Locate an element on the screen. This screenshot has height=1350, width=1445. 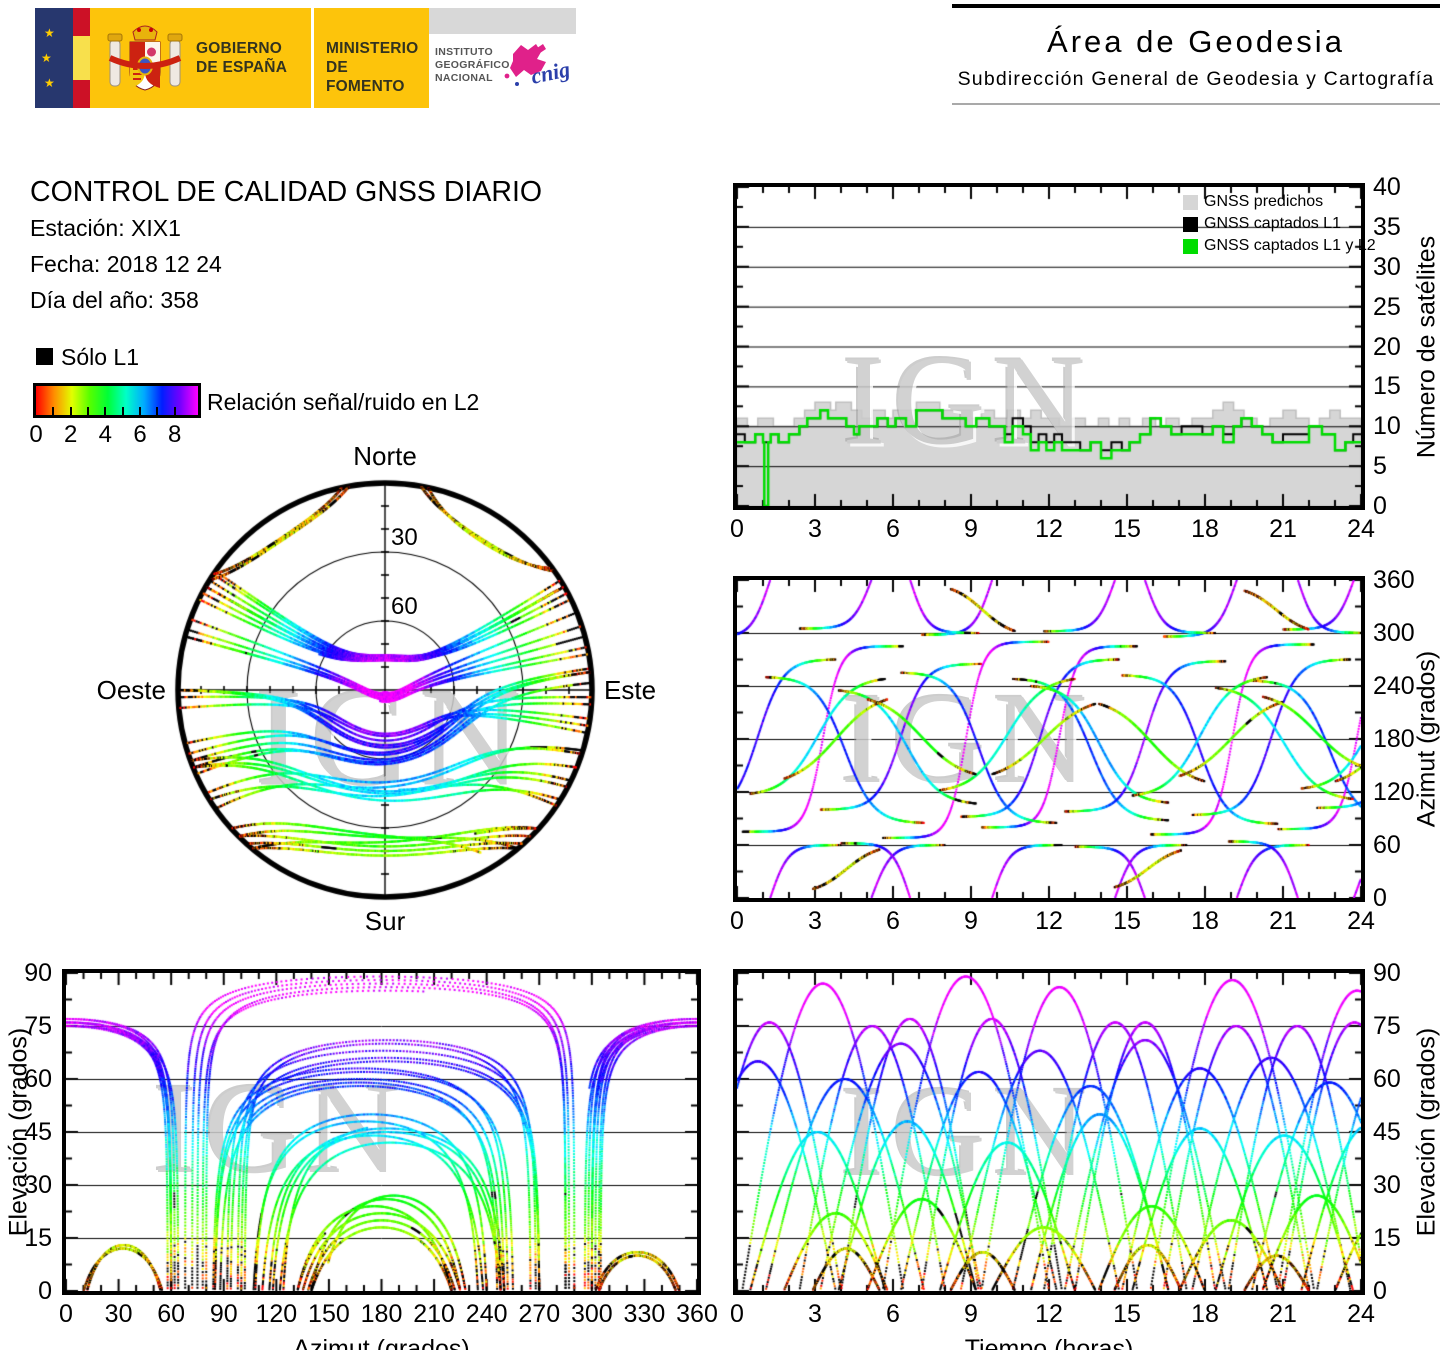
y-axis-title: Azimut (grados) is located at coordinates (1426, 739).